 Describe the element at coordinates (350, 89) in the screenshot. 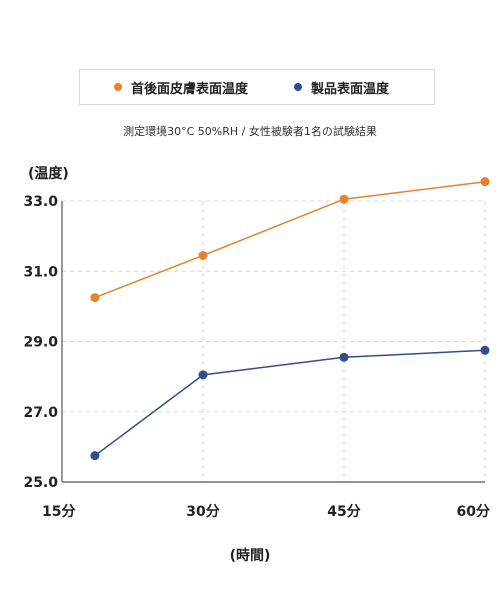

I see `legend-label-product: 製品表面温度` at that location.